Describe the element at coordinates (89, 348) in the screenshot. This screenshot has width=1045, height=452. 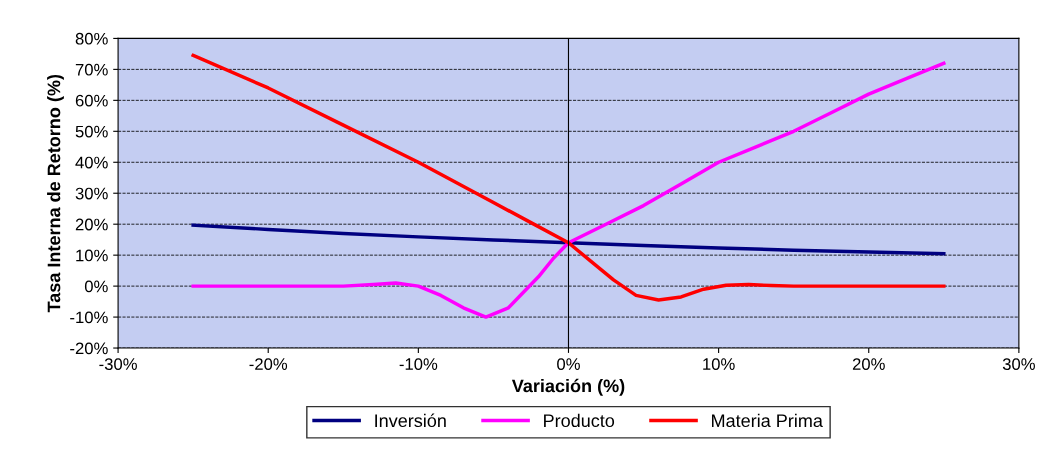
I see `y-tick-label: -20%` at that location.